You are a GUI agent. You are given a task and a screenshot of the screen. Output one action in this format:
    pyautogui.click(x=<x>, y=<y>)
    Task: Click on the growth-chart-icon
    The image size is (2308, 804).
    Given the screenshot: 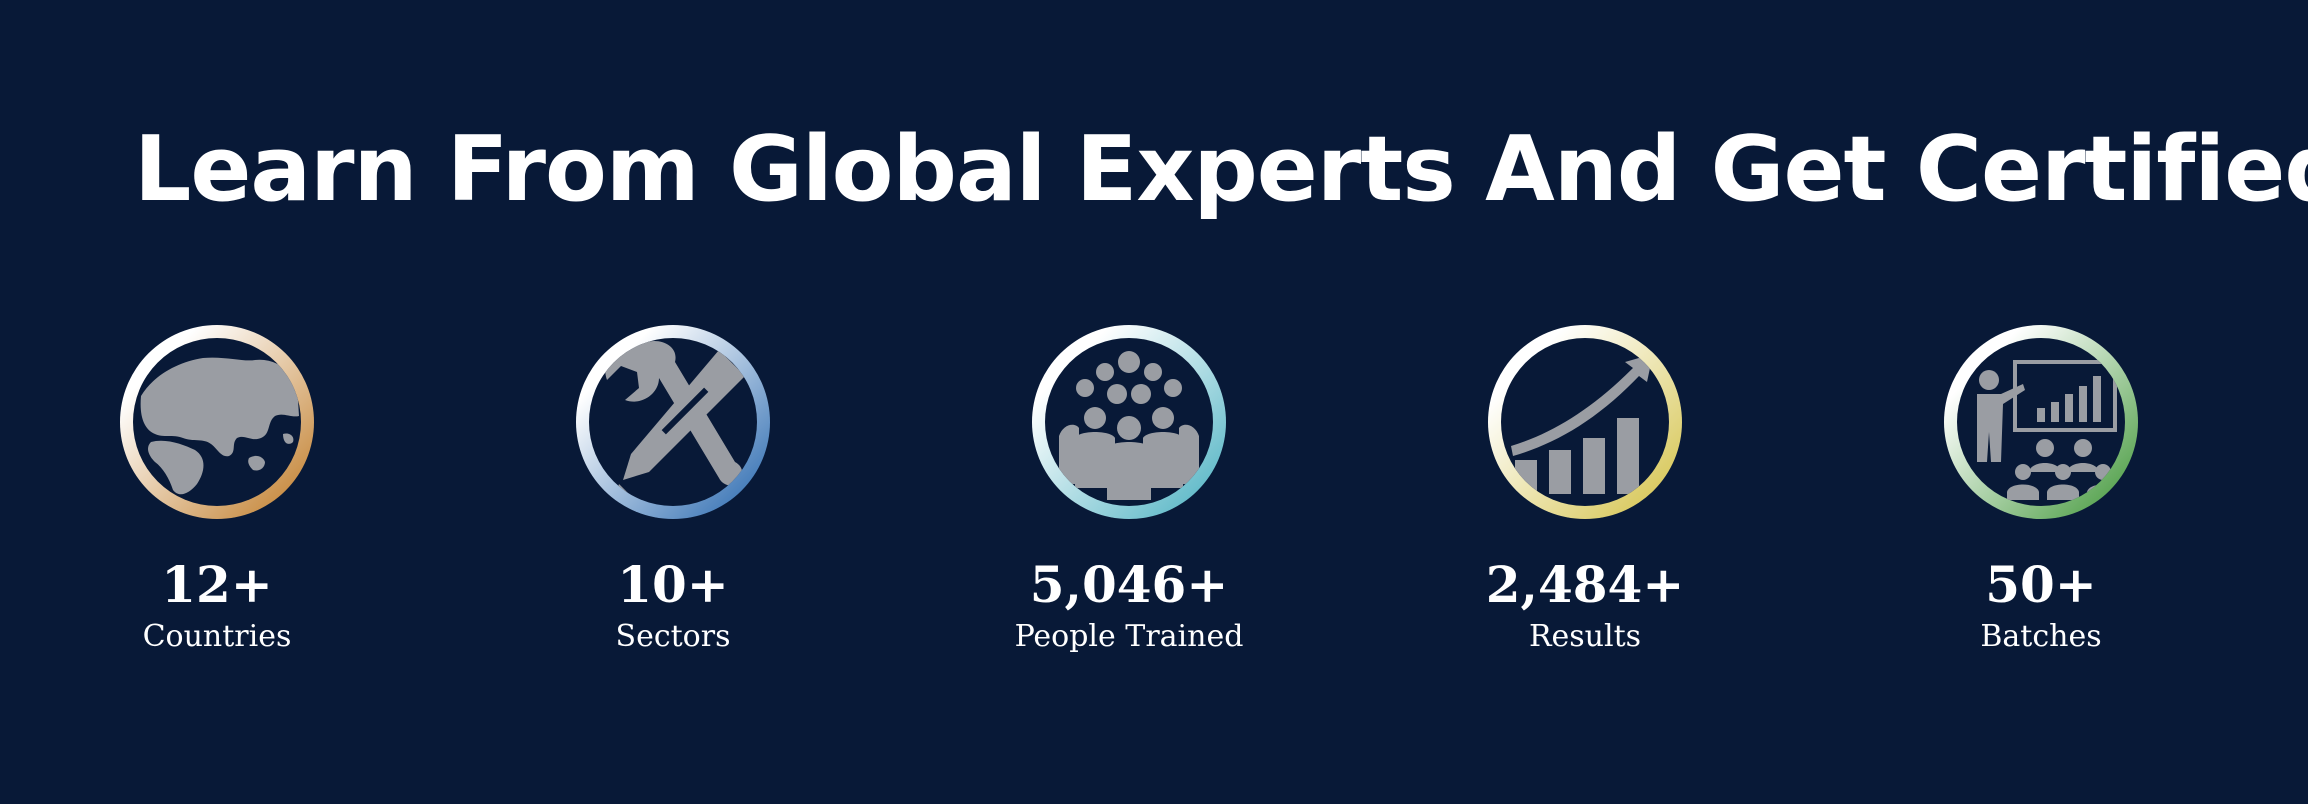 What is the action you would take?
    pyautogui.click(x=1582, y=424)
    